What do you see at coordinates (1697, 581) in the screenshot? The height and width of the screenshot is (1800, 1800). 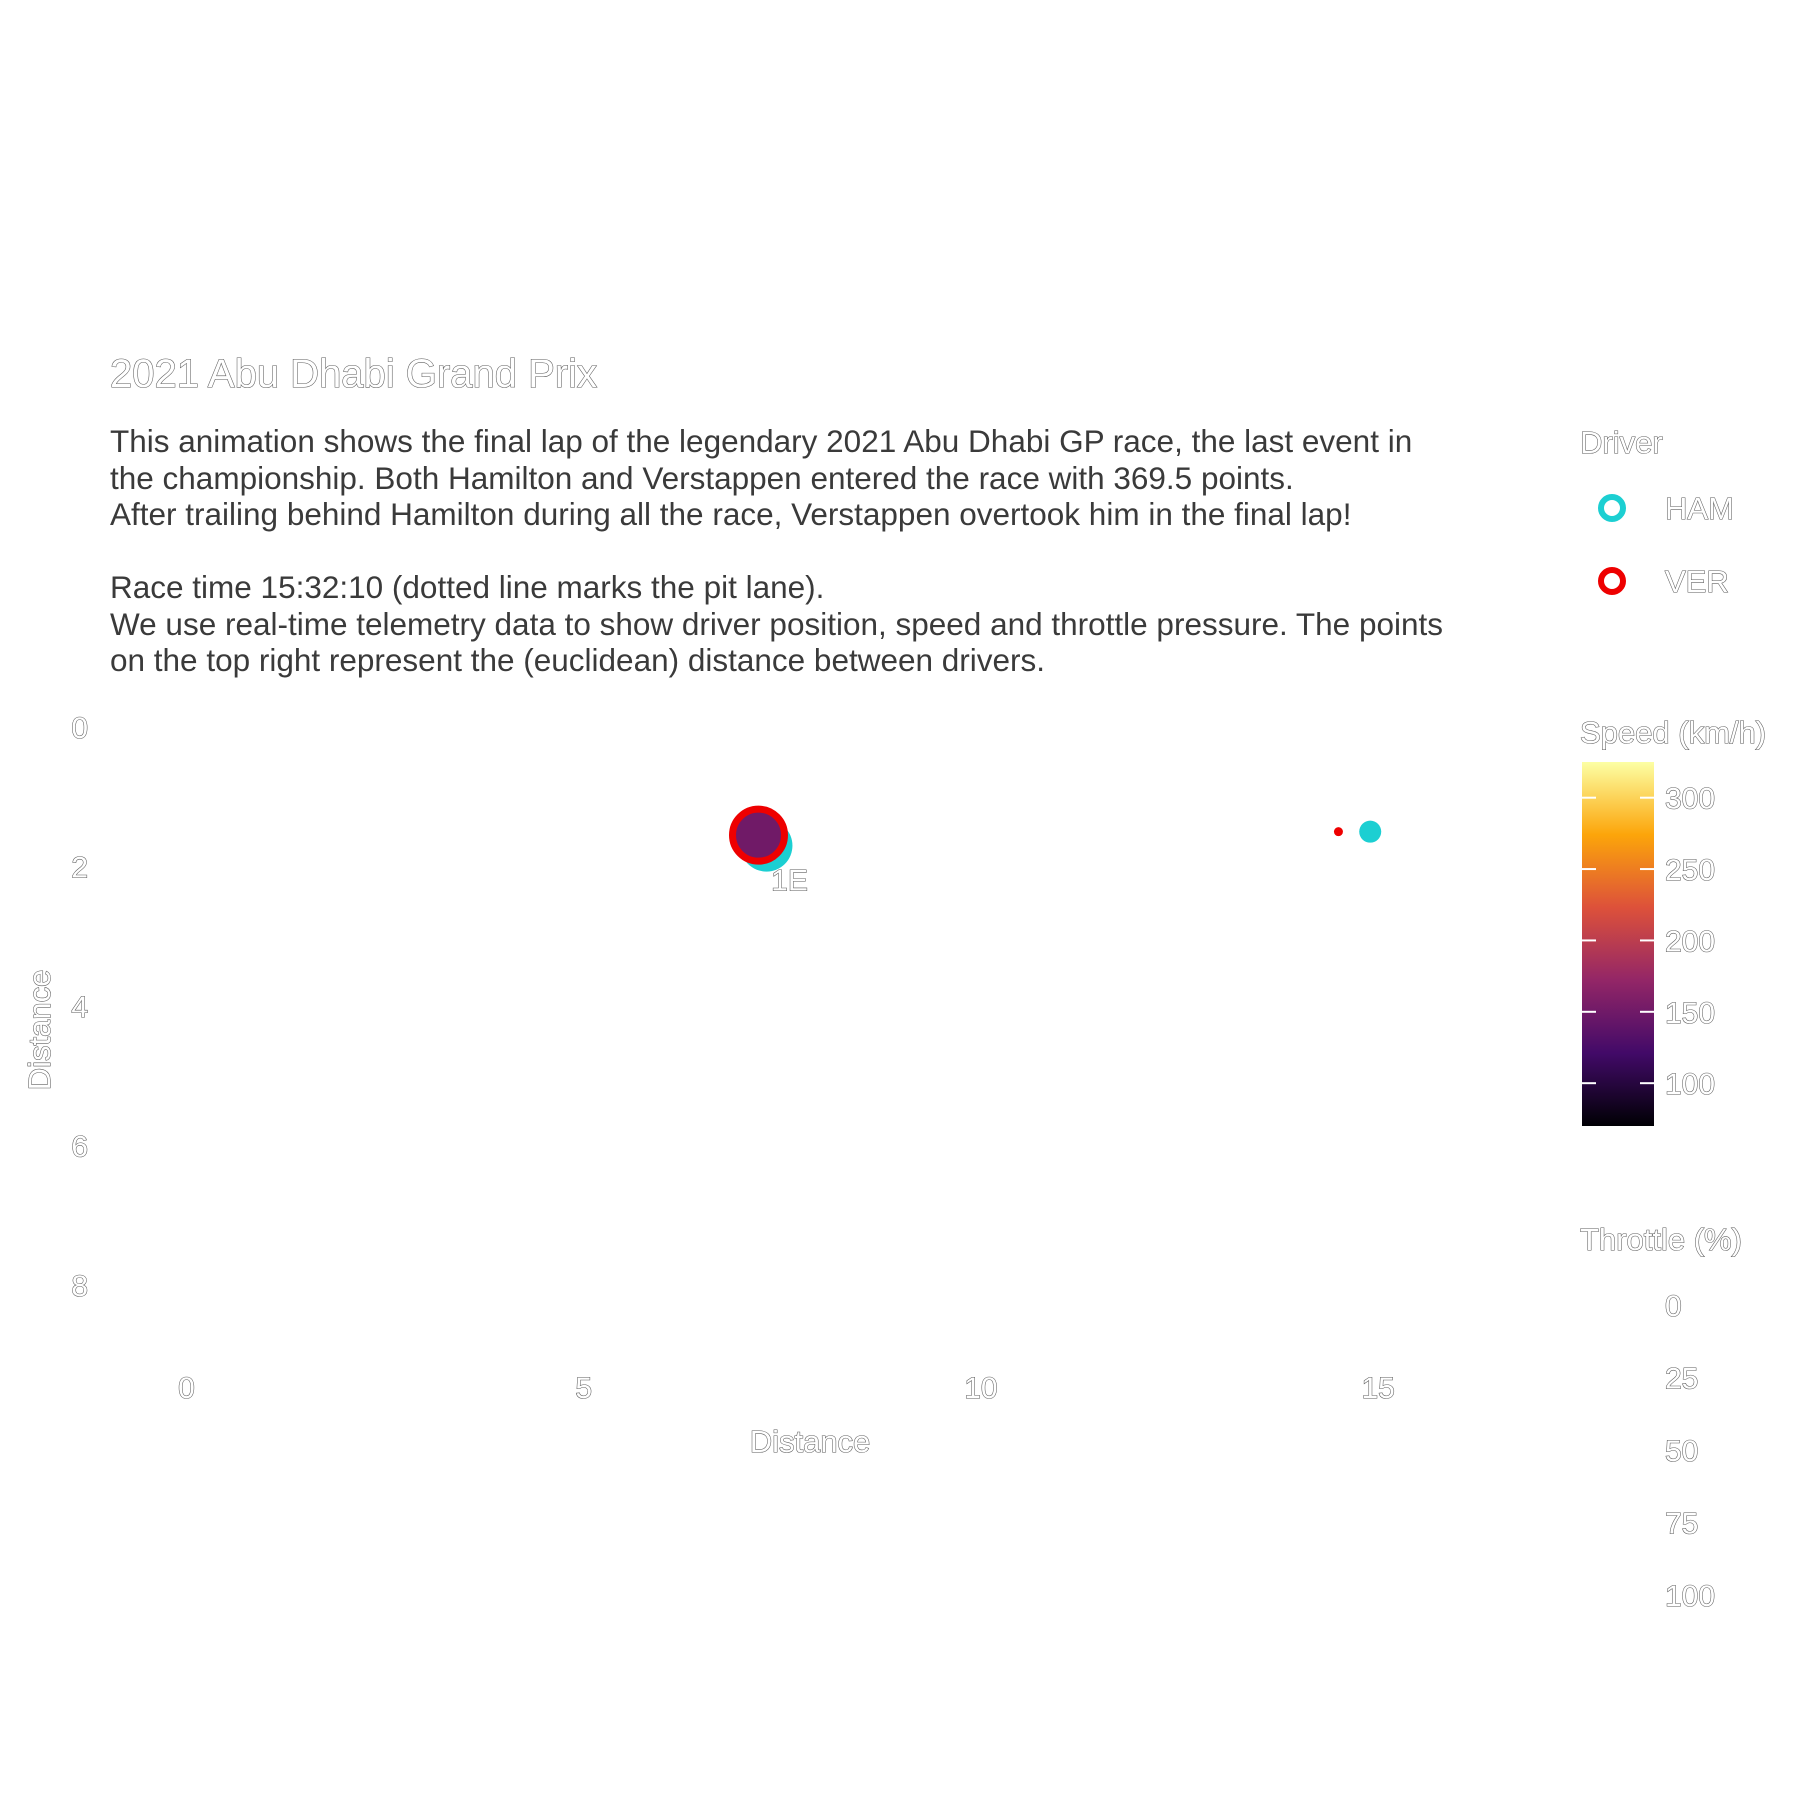 I see `legend-label-ver: VER` at bounding box center [1697, 581].